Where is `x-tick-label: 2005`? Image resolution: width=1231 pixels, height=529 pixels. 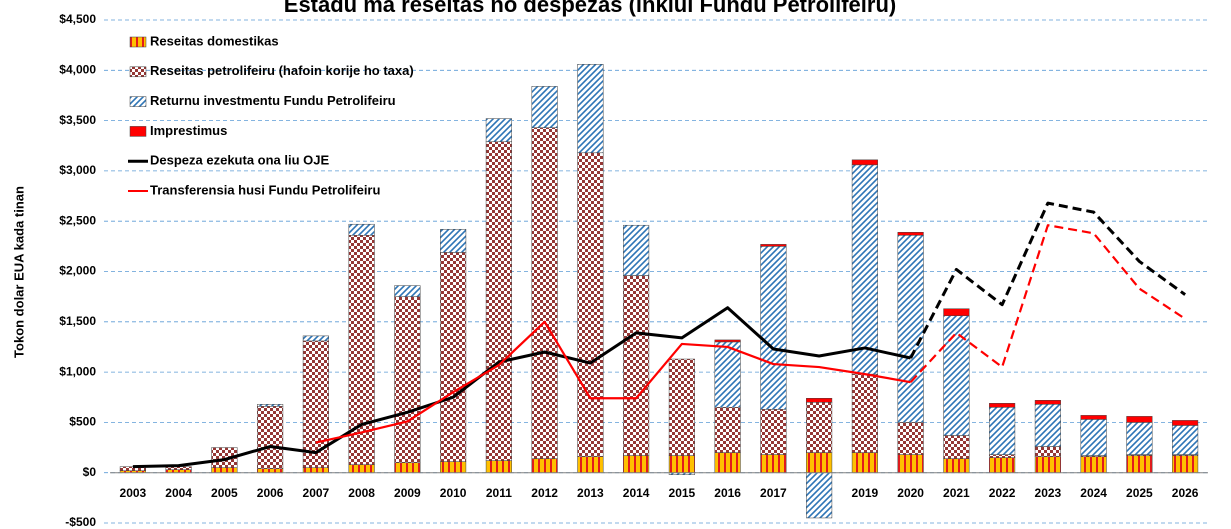
x-tick-label: 2005 is located at coordinates (224, 493).